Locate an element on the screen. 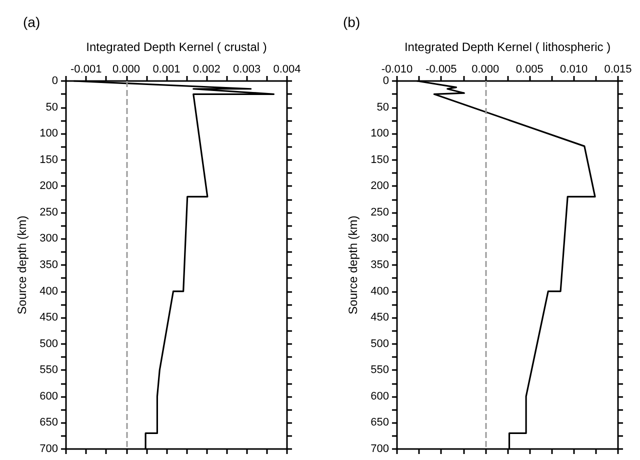  chart-title: (b) is located at coordinates (351, 22).